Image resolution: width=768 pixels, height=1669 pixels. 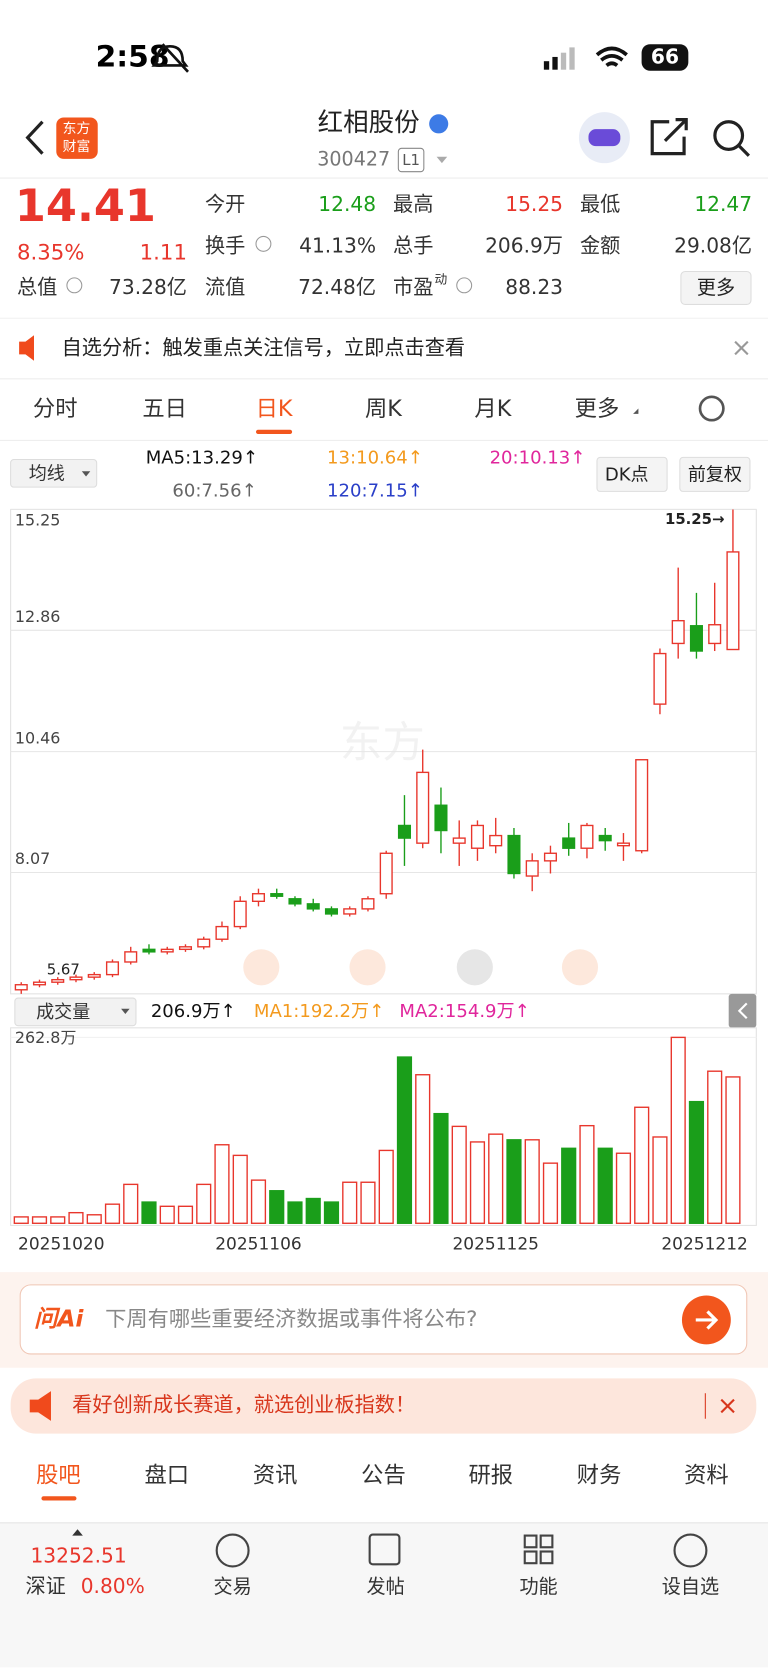 What do you see at coordinates (632, 474) in the screenshot?
I see `dk-button` at bounding box center [632, 474].